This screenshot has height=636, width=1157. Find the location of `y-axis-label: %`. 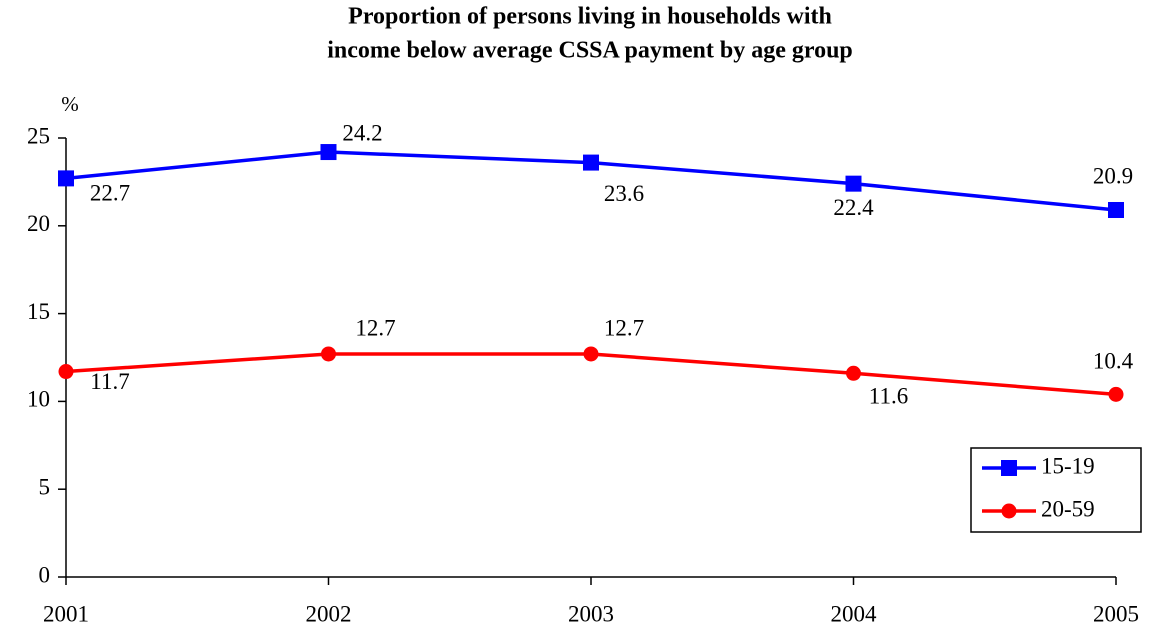

y-axis-label: % is located at coordinates (70, 104).